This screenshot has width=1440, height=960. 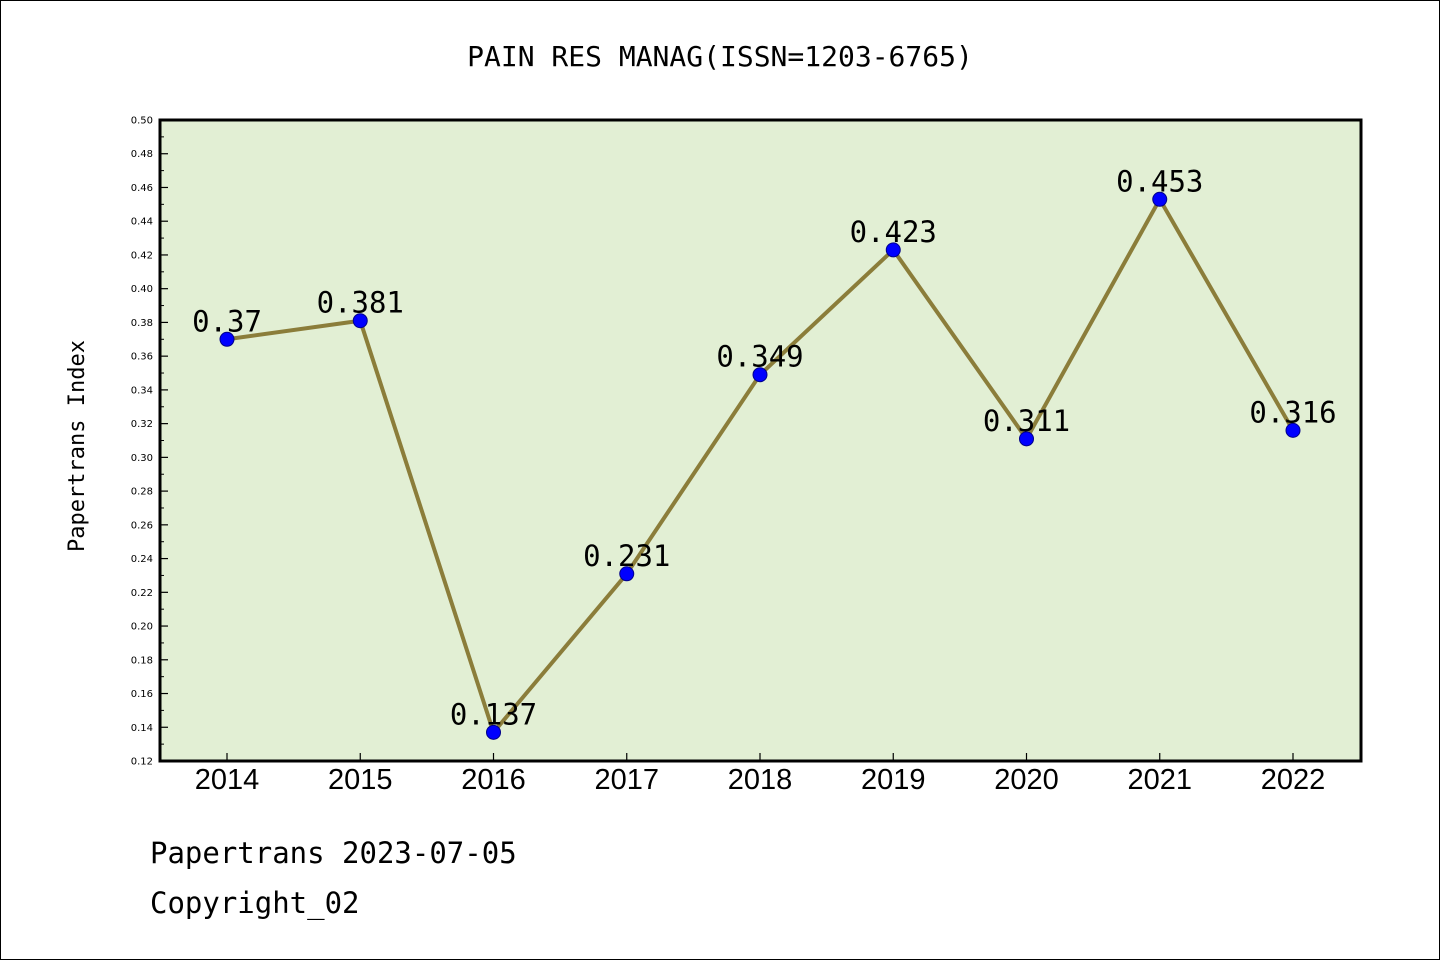 I want to click on y-tick-label: 0.44, so click(x=142, y=222).